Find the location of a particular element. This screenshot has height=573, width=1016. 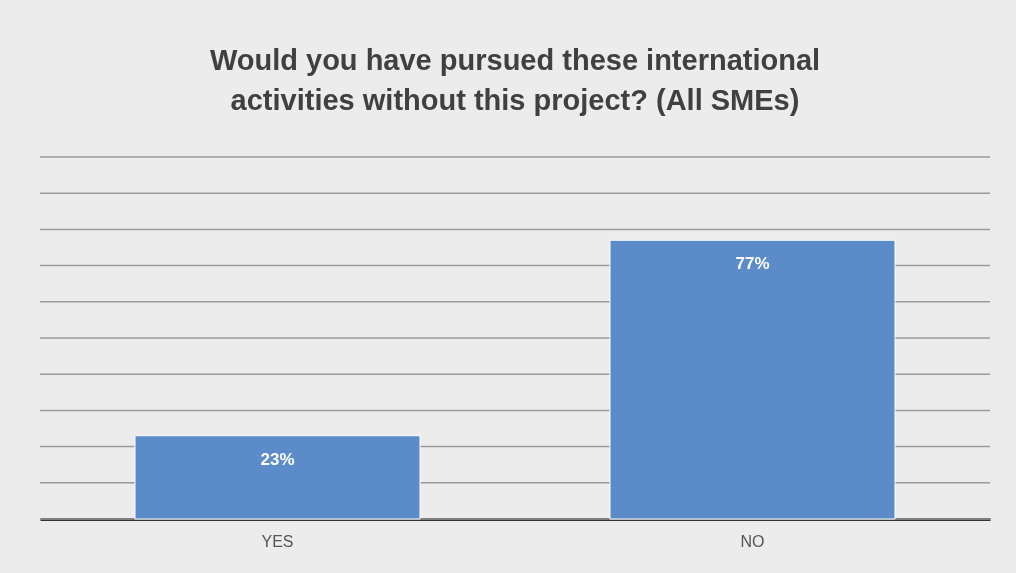

data-label: 77% is located at coordinates (752, 264).